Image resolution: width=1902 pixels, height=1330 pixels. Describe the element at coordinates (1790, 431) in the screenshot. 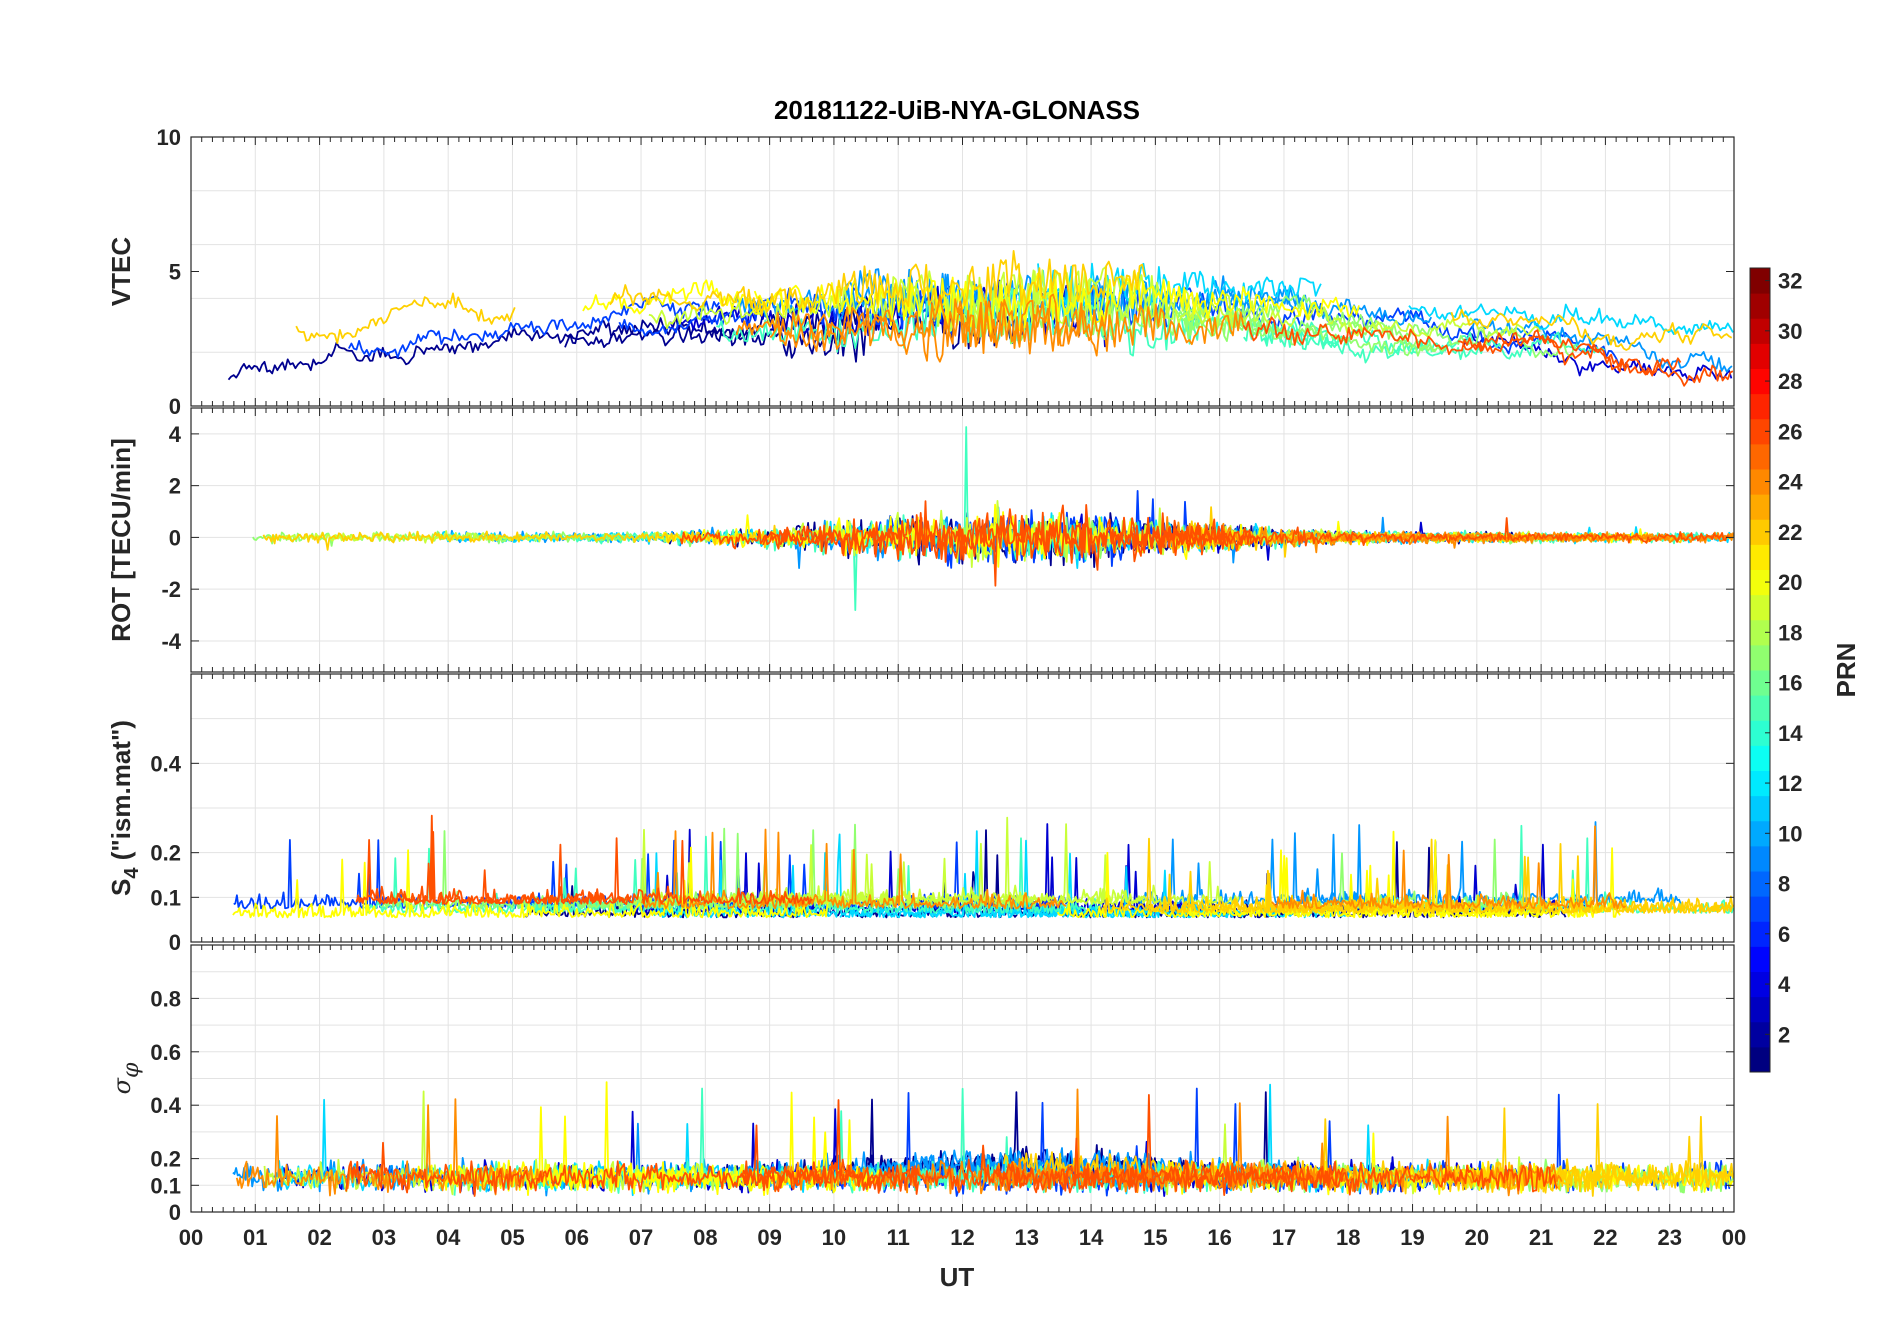

I see `colorbar-tick-label: 26` at that location.